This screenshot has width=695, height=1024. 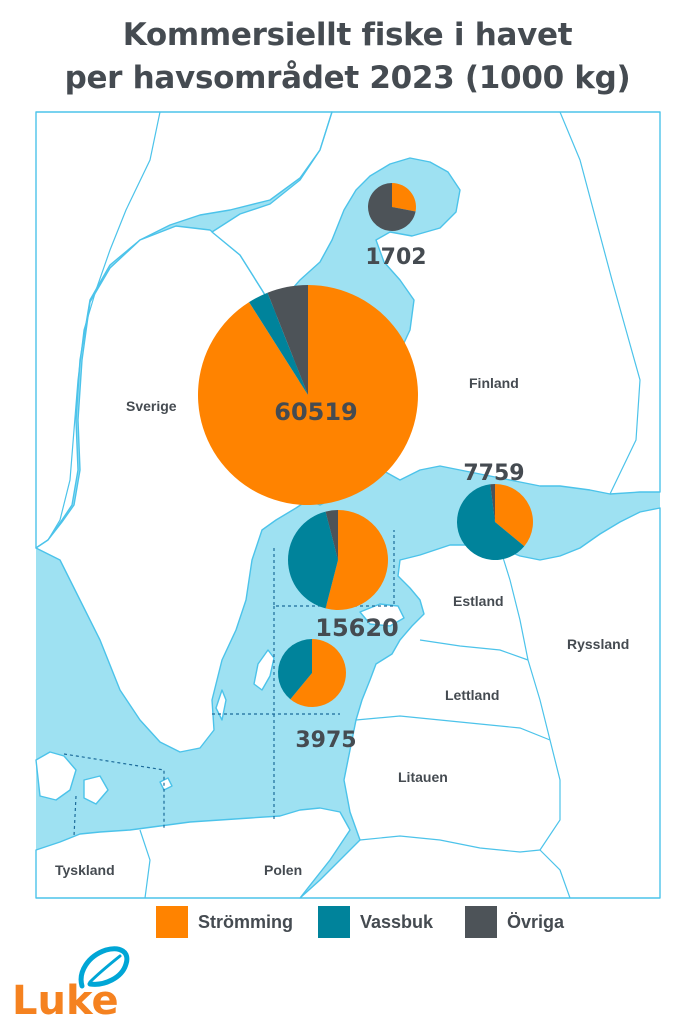 What do you see at coordinates (494, 383) in the screenshot?
I see `label-finland: Finland` at bounding box center [494, 383].